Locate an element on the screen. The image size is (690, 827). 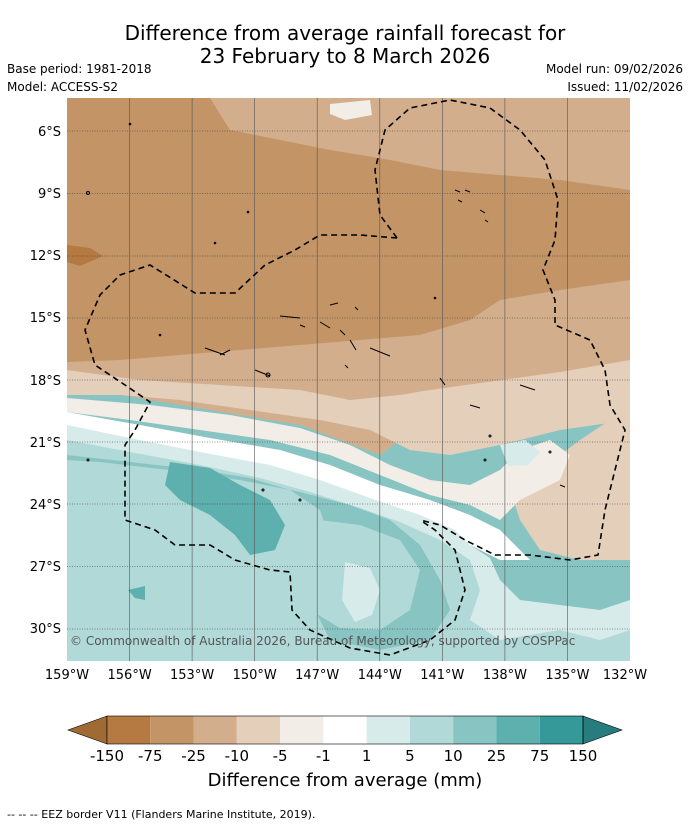
model-text: Model: ACCESS-S2 is located at coordinates (63, 87).